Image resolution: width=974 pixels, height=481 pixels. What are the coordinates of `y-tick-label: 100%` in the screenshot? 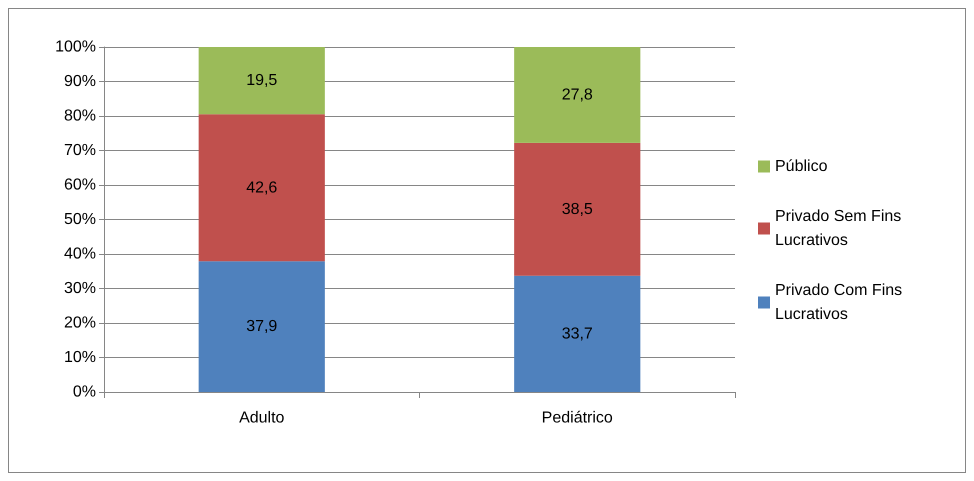 It's located at (75, 47).